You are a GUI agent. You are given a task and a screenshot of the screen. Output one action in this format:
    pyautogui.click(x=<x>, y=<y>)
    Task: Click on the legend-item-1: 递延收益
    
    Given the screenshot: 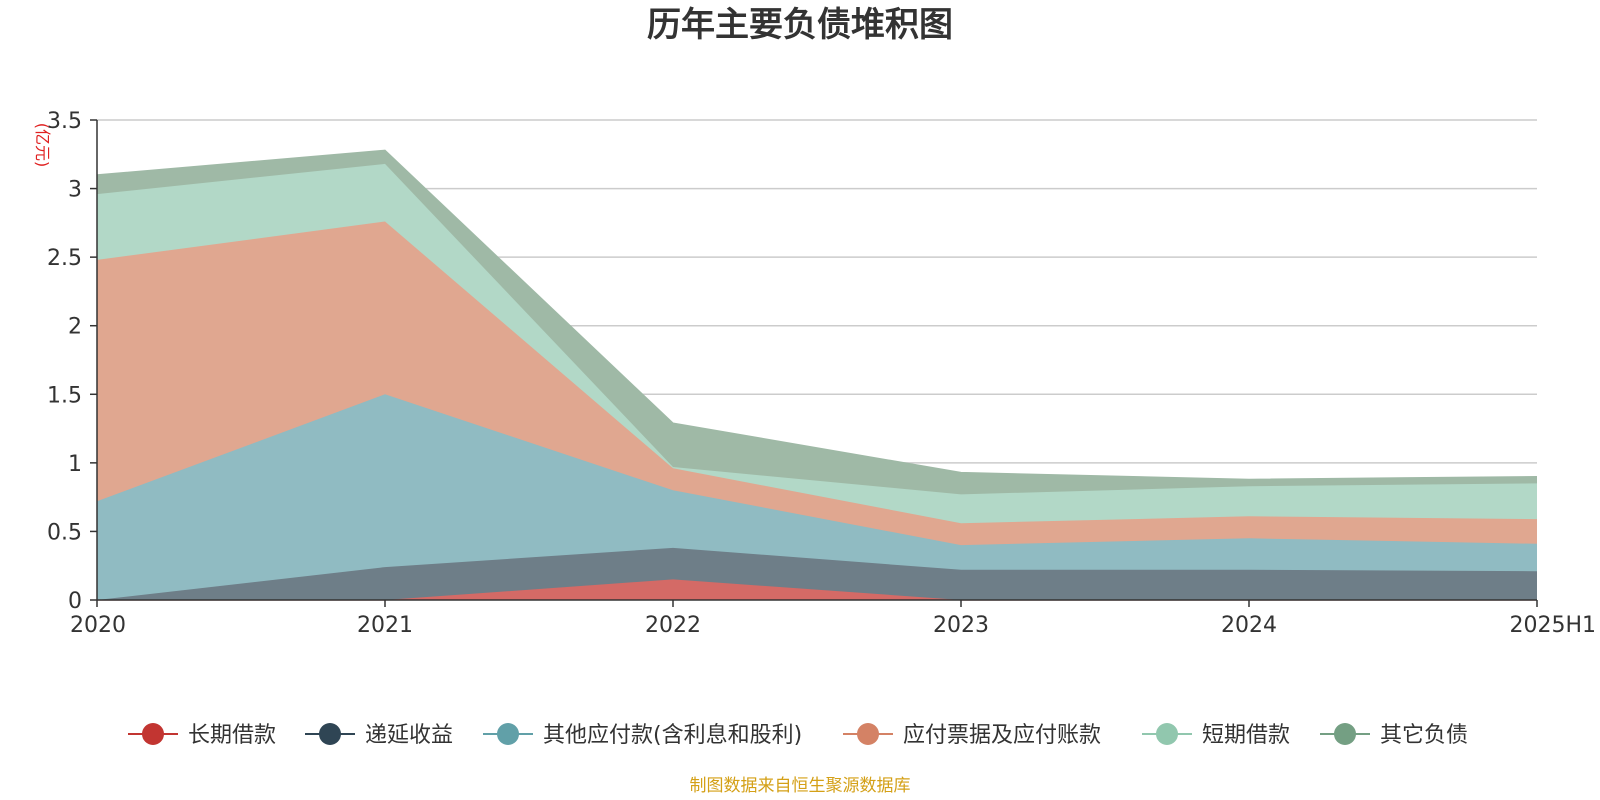 What is the action you would take?
    pyautogui.click(x=379, y=735)
    